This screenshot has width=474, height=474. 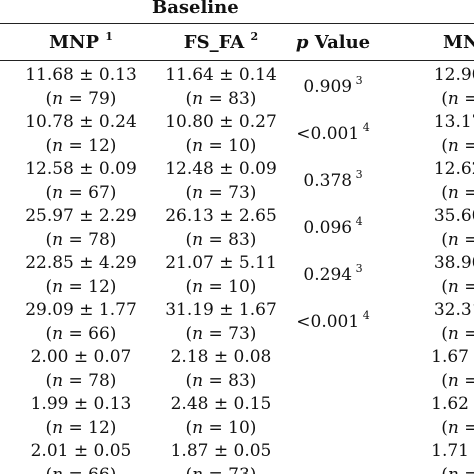 What do you see at coordinates (457, 98) in the screenshot?
I see `cell-mnp2-row-1: (n = 7` at bounding box center [457, 98].